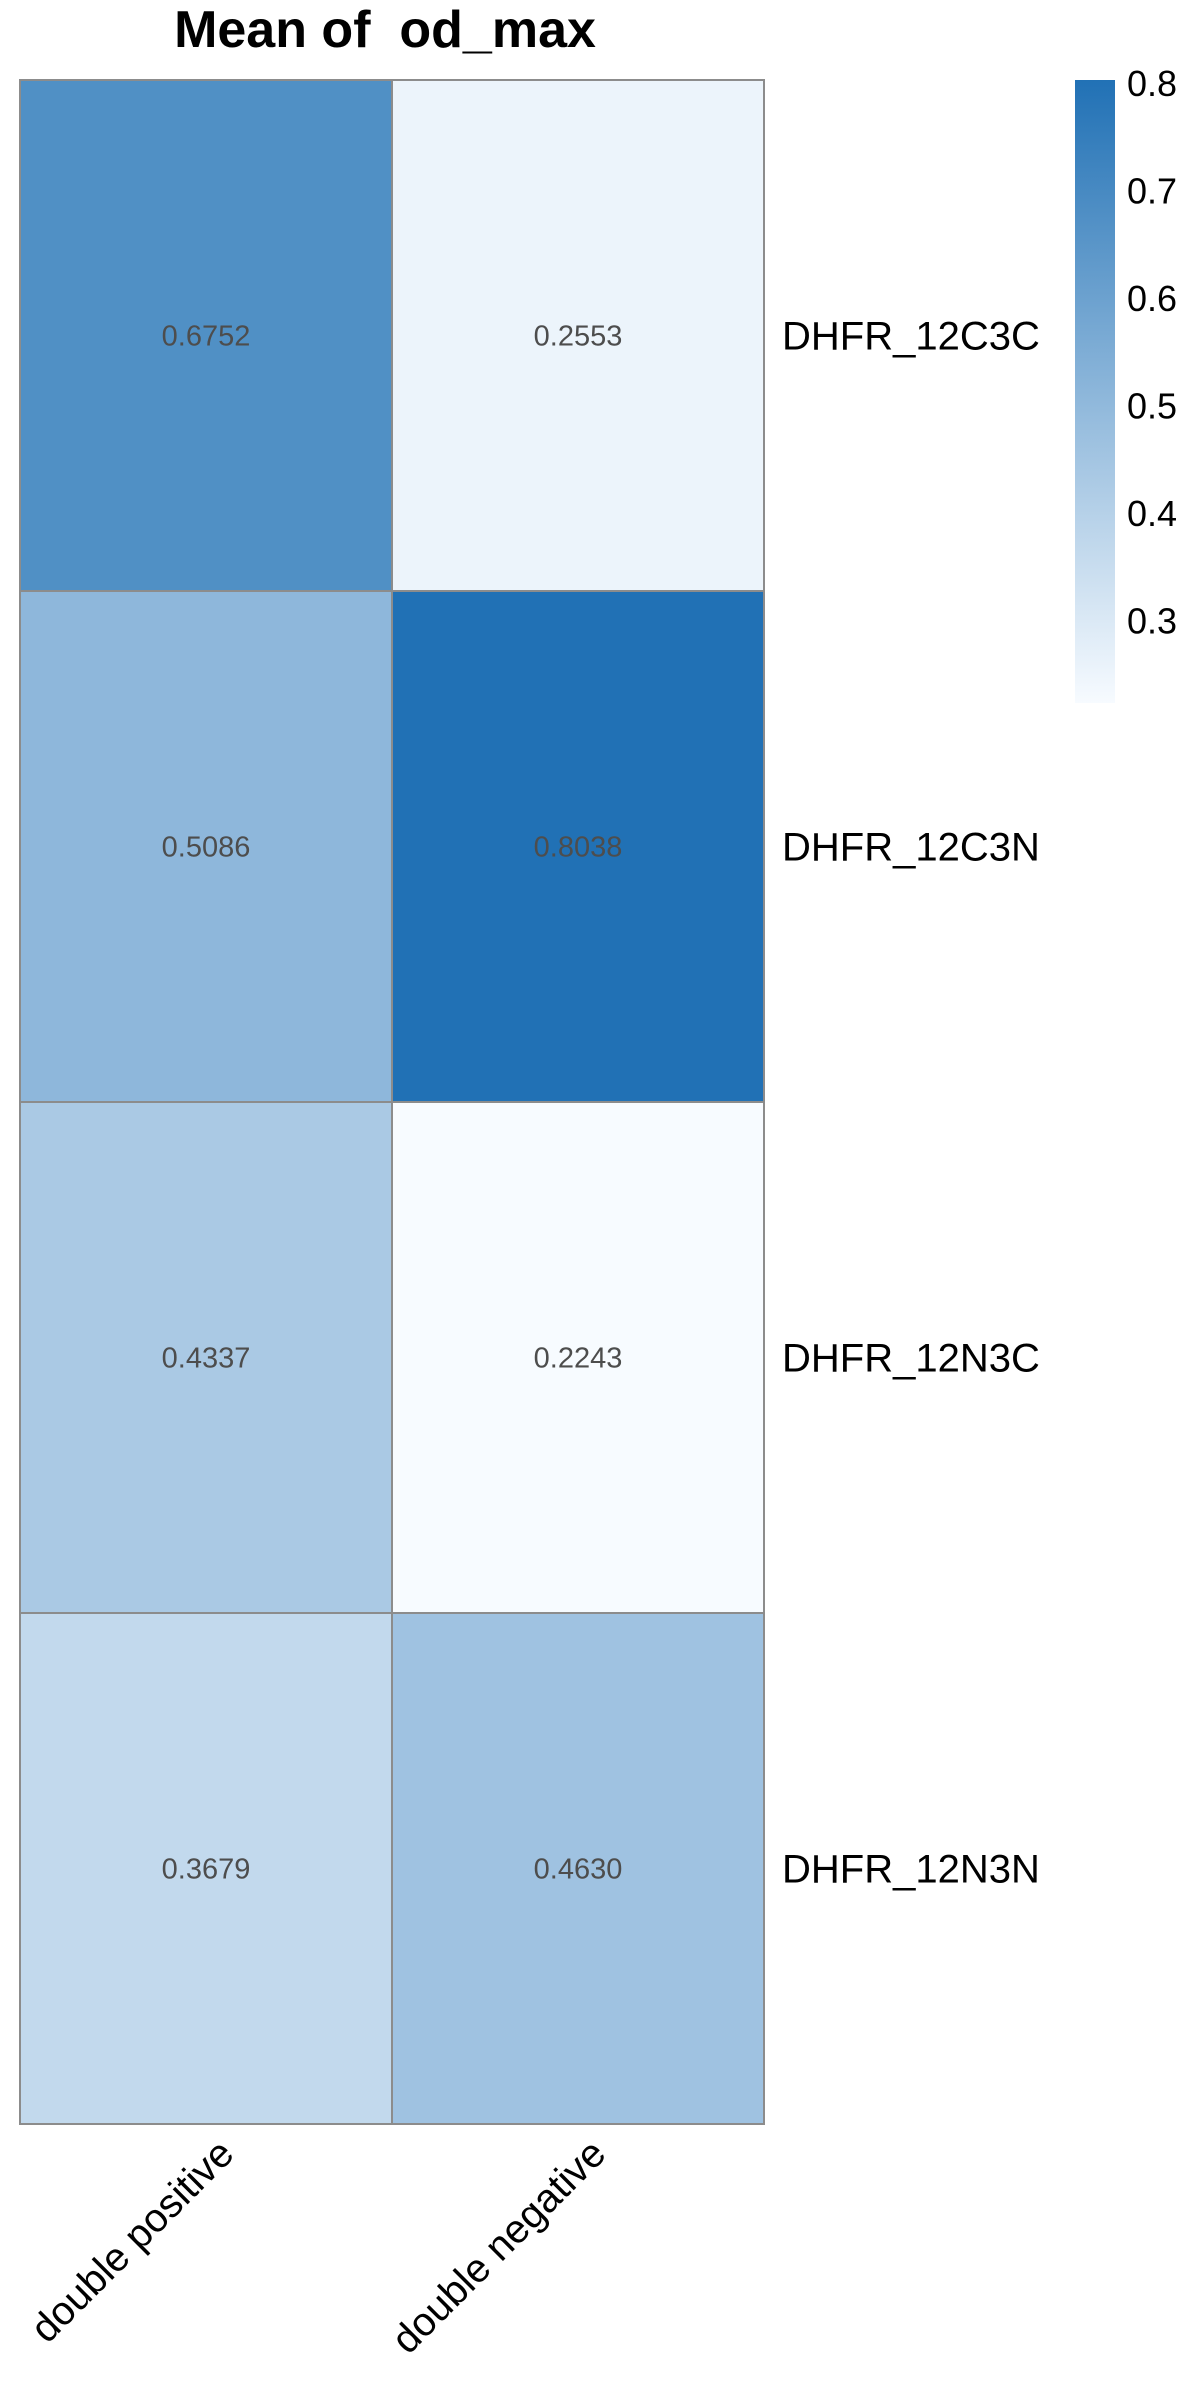 The height and width of the screenshot is (2400, 1200). Describe the element at coordinates (1152, 298) in the screenshot. I see `legend-tick-label: 0.6` at that location.